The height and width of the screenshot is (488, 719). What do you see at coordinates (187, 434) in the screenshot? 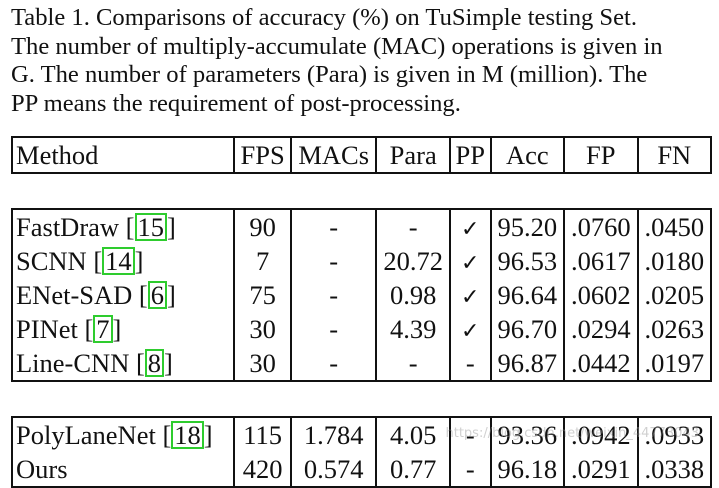
I see `citation-link: 18` at bounding box center [187, 434].